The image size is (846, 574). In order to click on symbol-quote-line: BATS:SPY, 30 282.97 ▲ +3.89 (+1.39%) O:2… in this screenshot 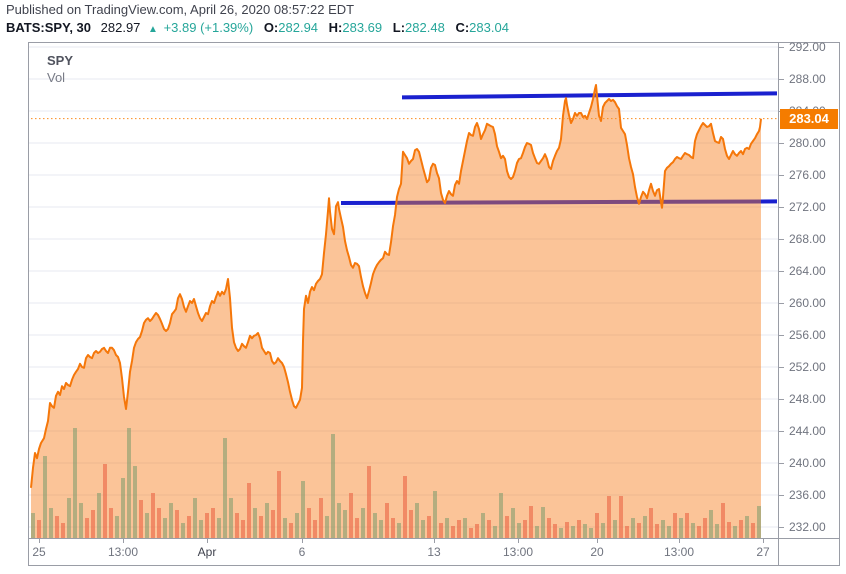, I will do `click(257, 27)`.